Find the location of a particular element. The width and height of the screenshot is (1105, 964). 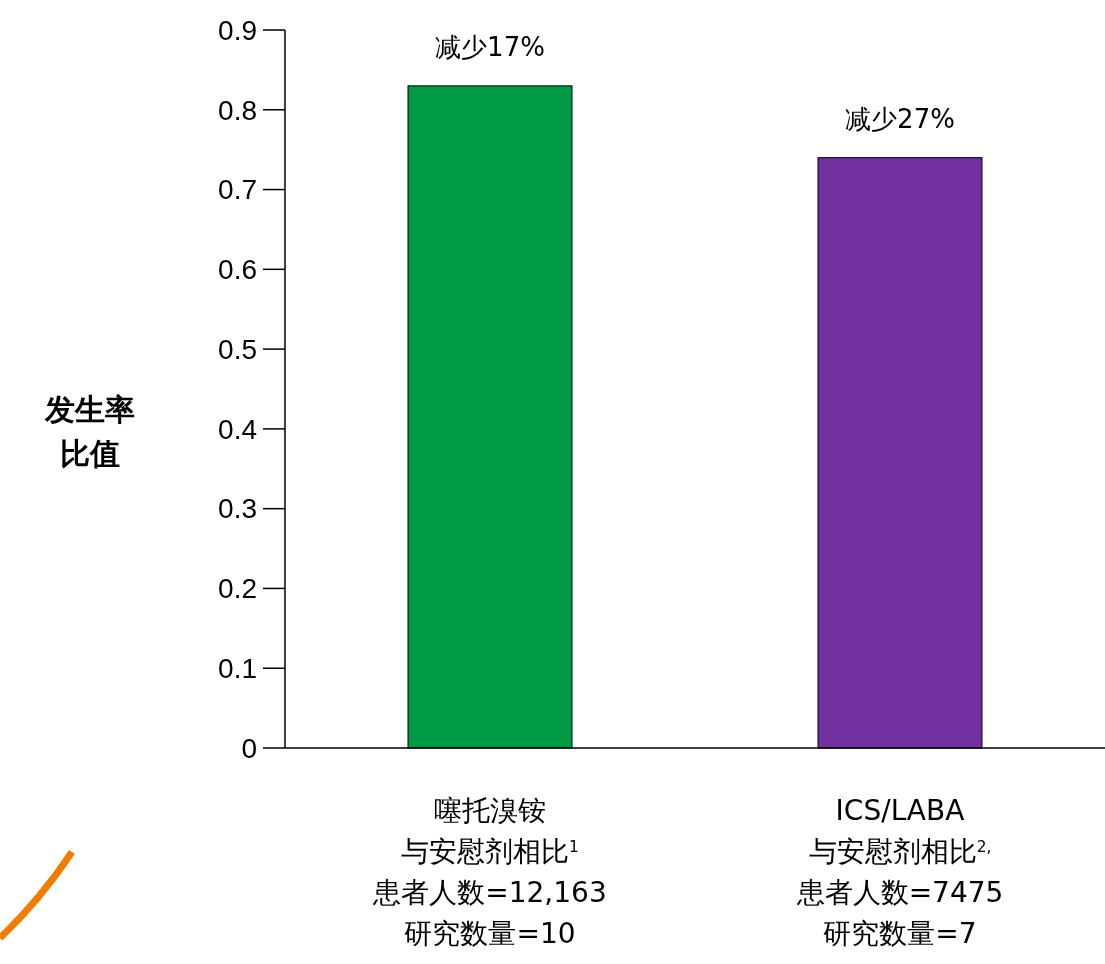

data-label: 减少27% is located at coordinates (900, 118).